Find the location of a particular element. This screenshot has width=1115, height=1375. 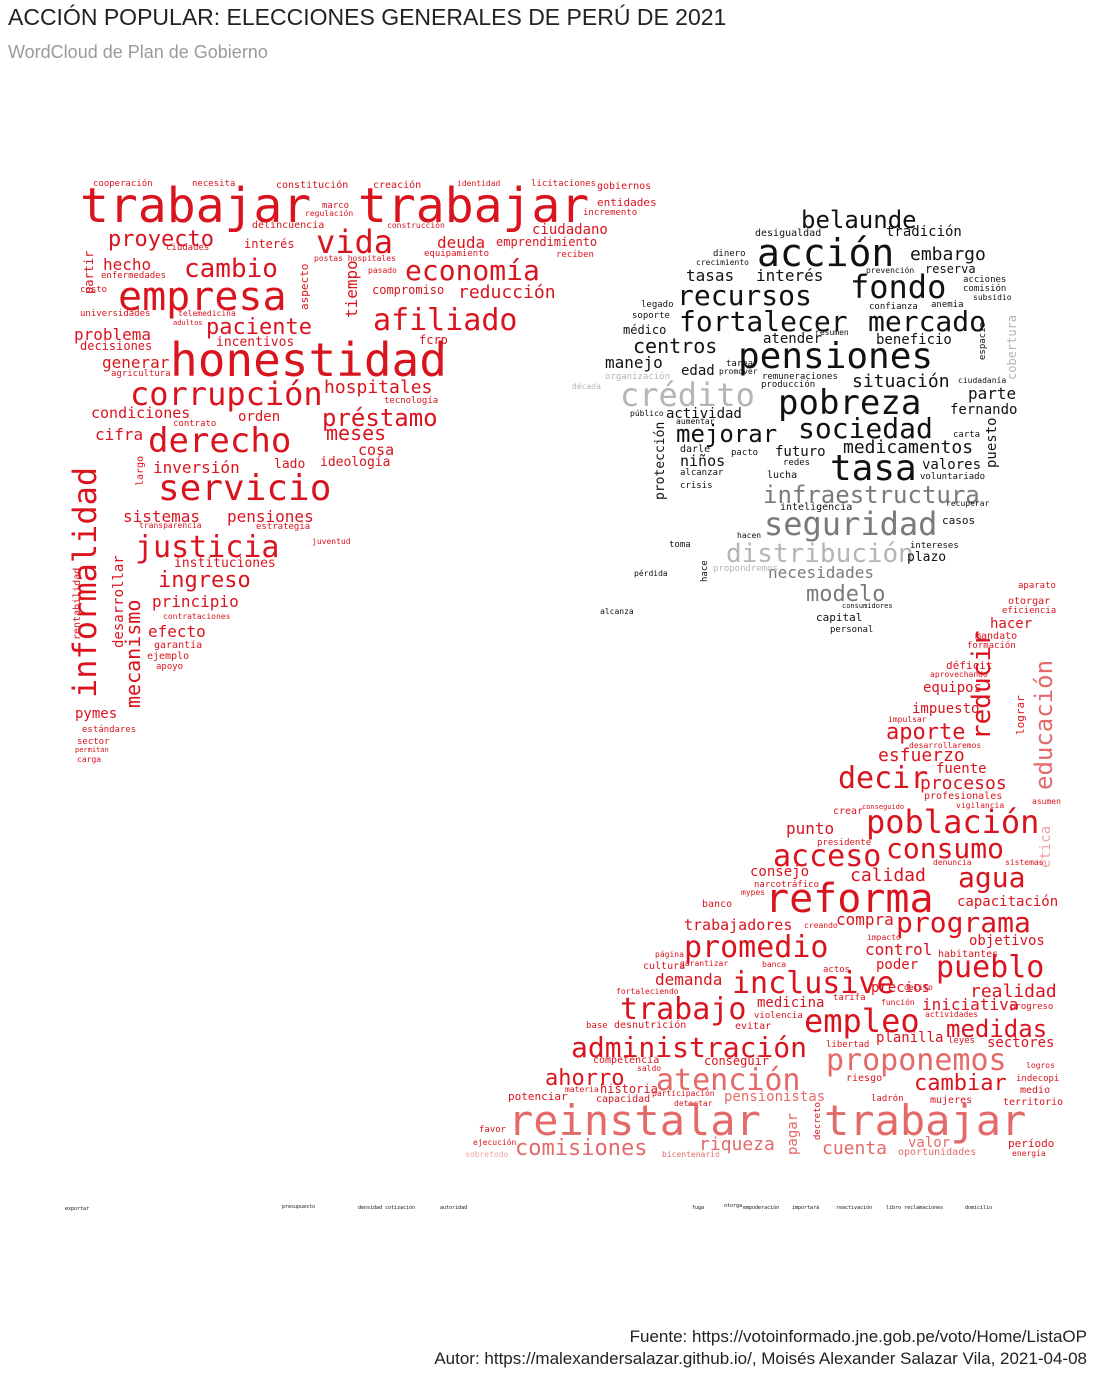

cloud-word: cifra is located at coordinates (119, 434).